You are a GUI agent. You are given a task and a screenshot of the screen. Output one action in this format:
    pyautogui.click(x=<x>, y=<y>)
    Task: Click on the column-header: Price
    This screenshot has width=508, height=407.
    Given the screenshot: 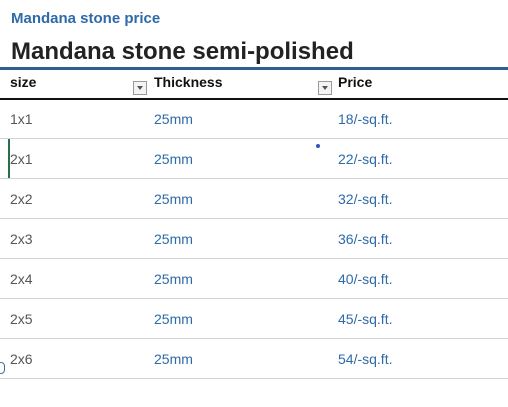 What is the action you would take?
    pyautogui.click(x=355, y=82)
    